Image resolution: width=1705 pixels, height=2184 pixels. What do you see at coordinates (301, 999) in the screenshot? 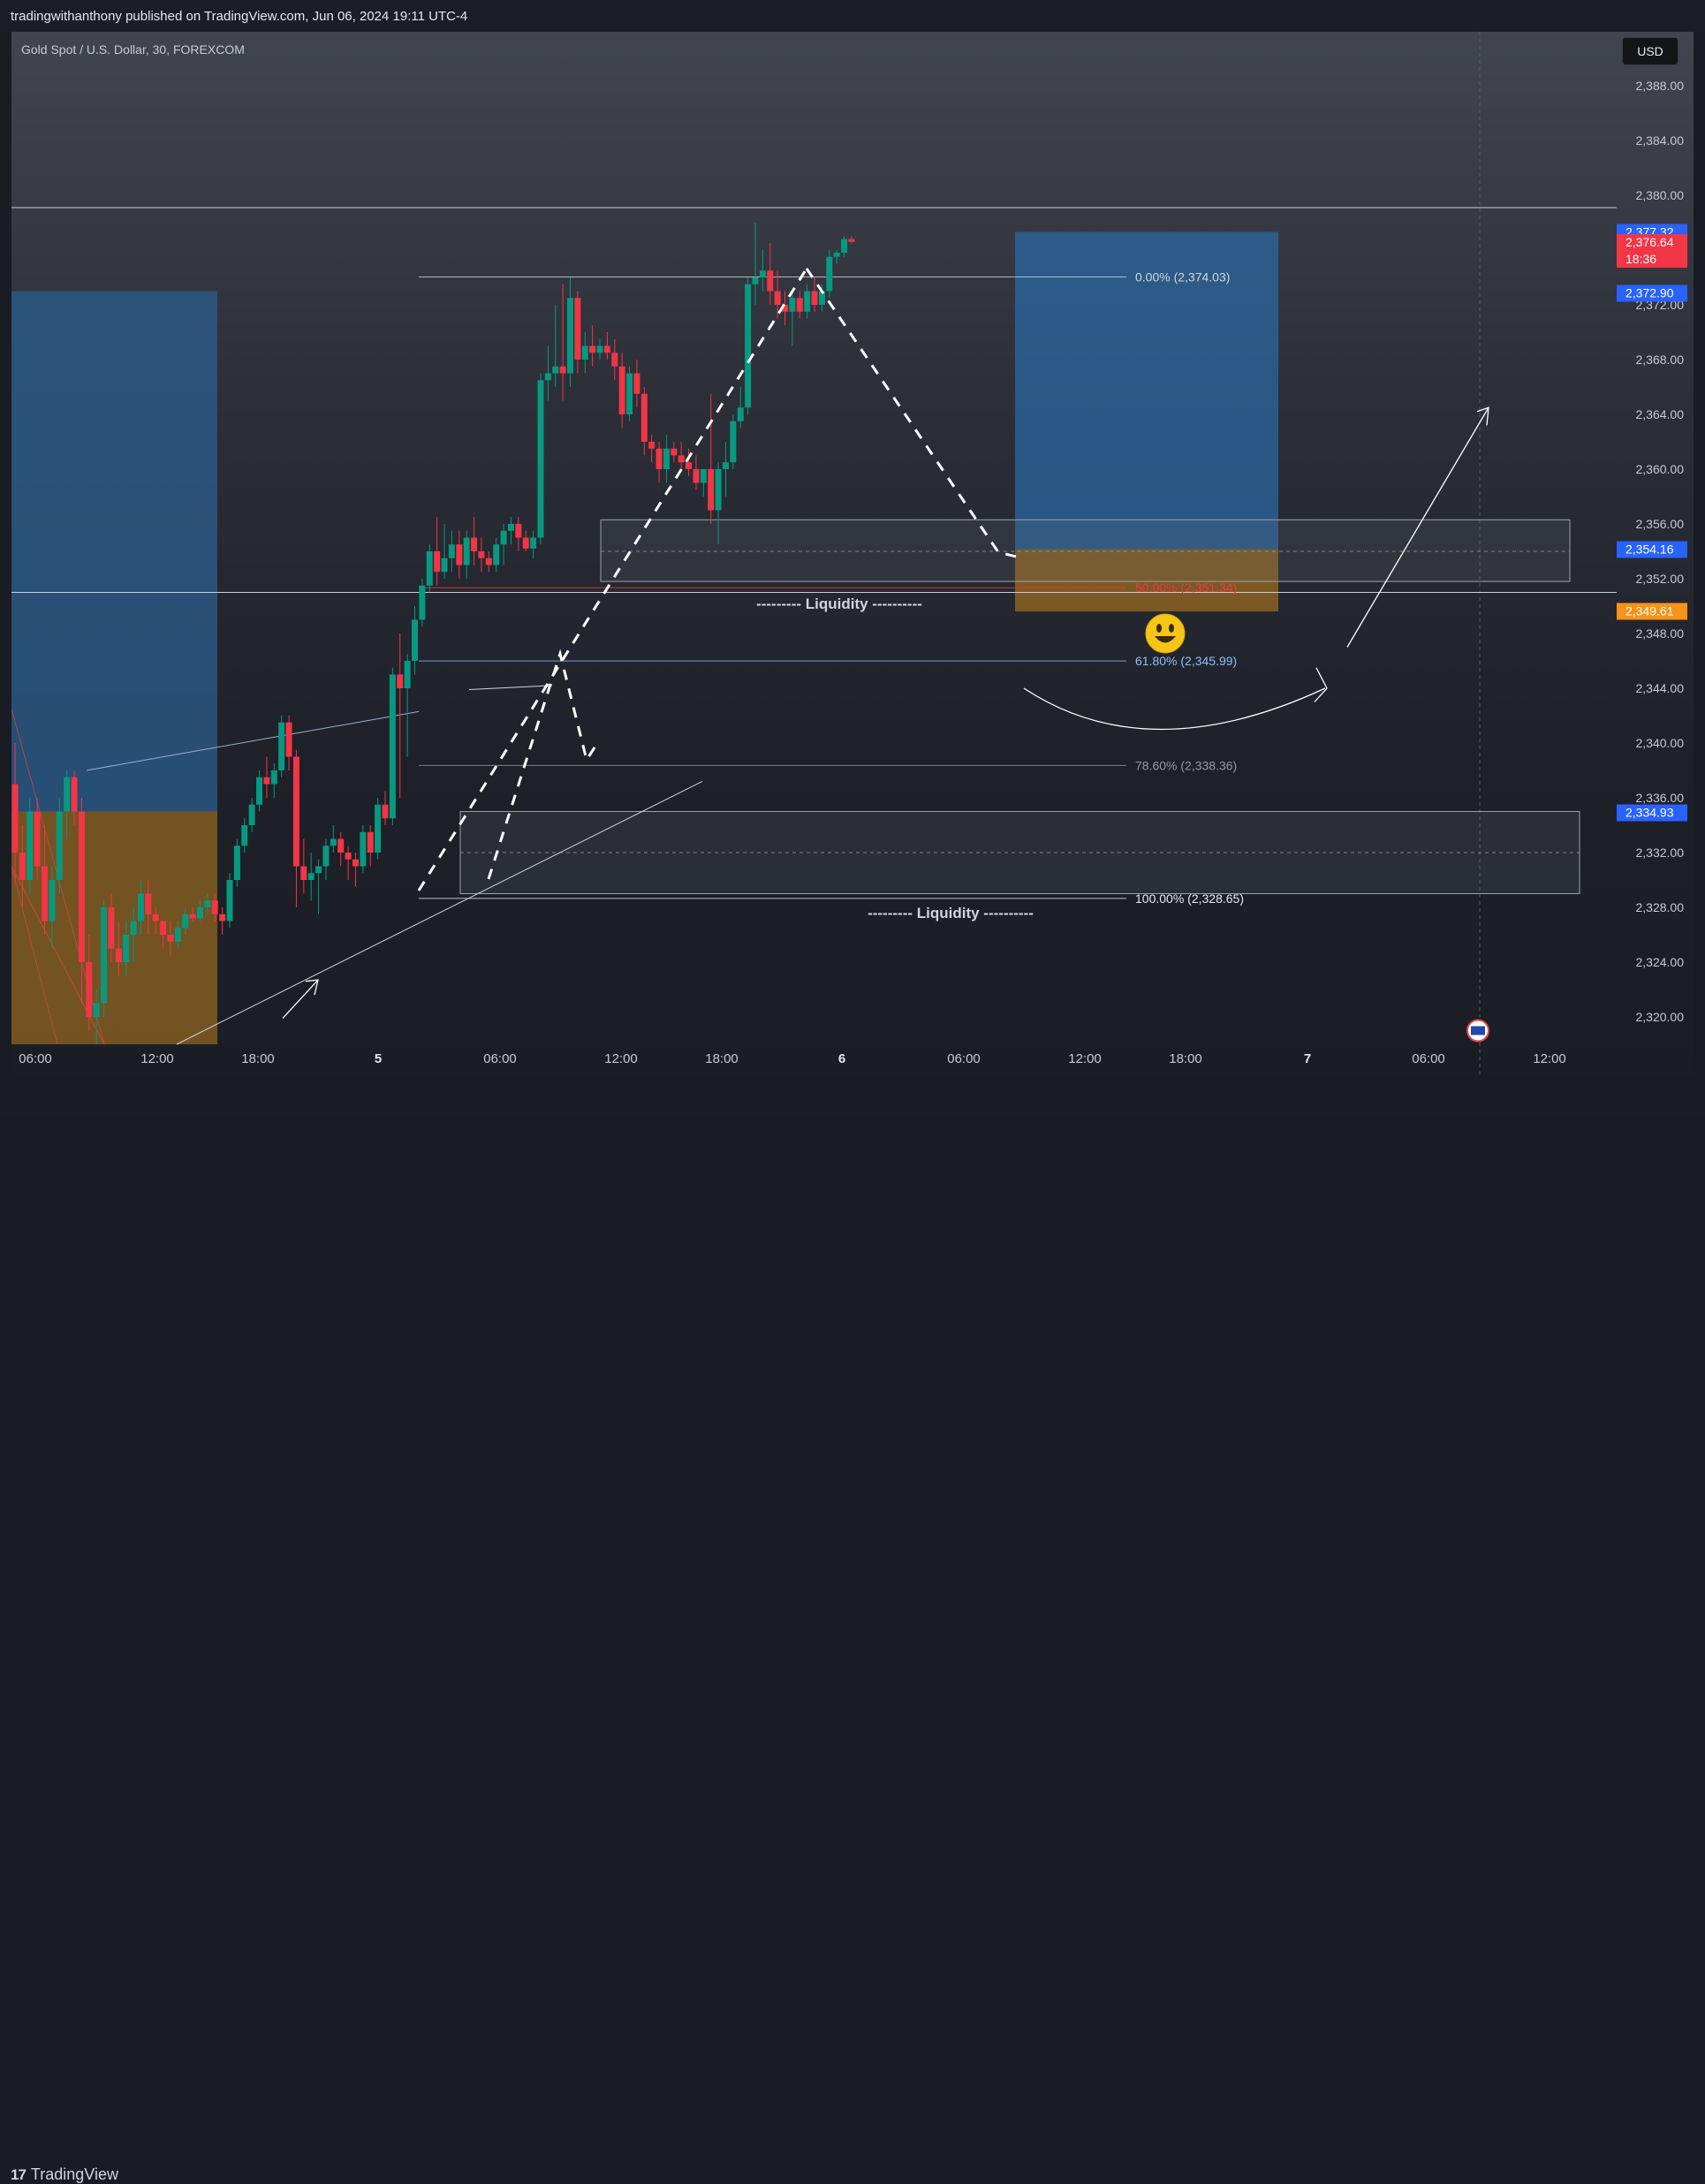
I see `small-up-arrow` at bounding box center [301, 999].